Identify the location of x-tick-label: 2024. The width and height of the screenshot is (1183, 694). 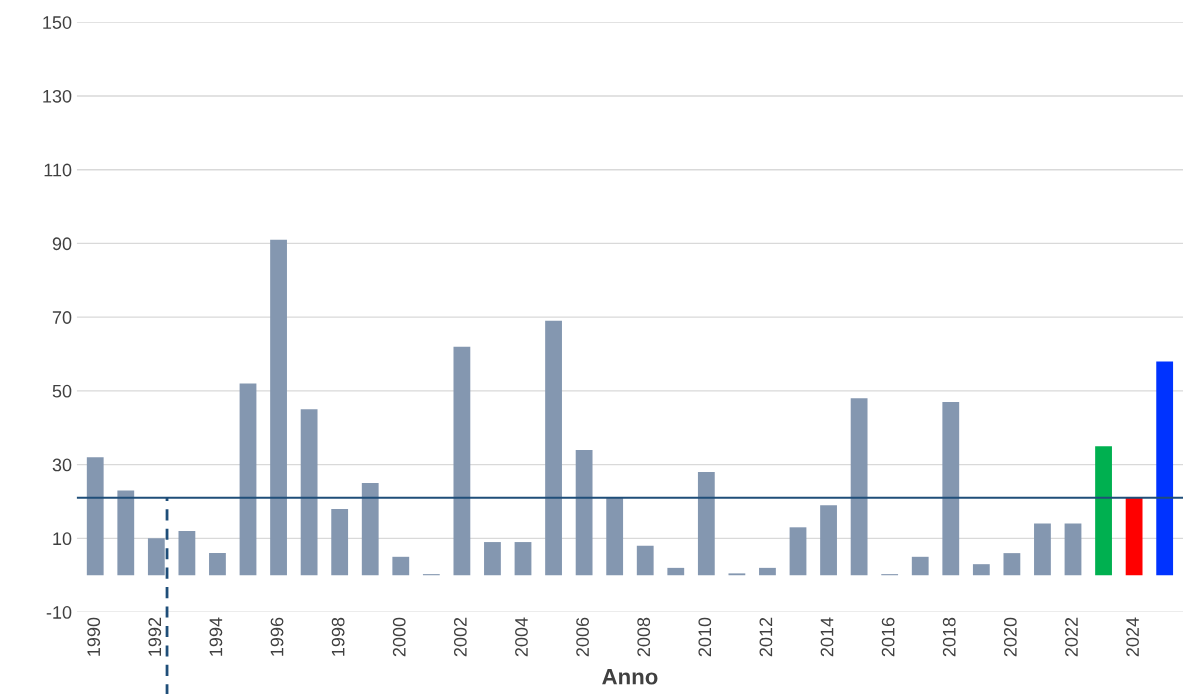
(1132, 637).